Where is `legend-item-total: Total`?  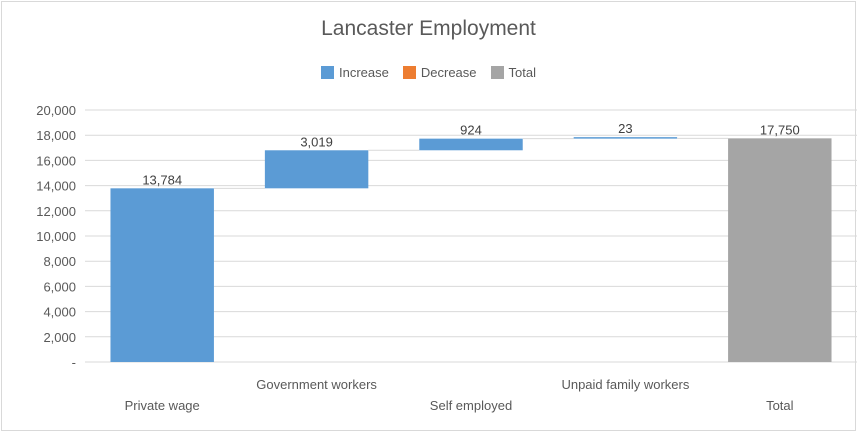 legend-item-total: Total is located at coordinates (513, 72).